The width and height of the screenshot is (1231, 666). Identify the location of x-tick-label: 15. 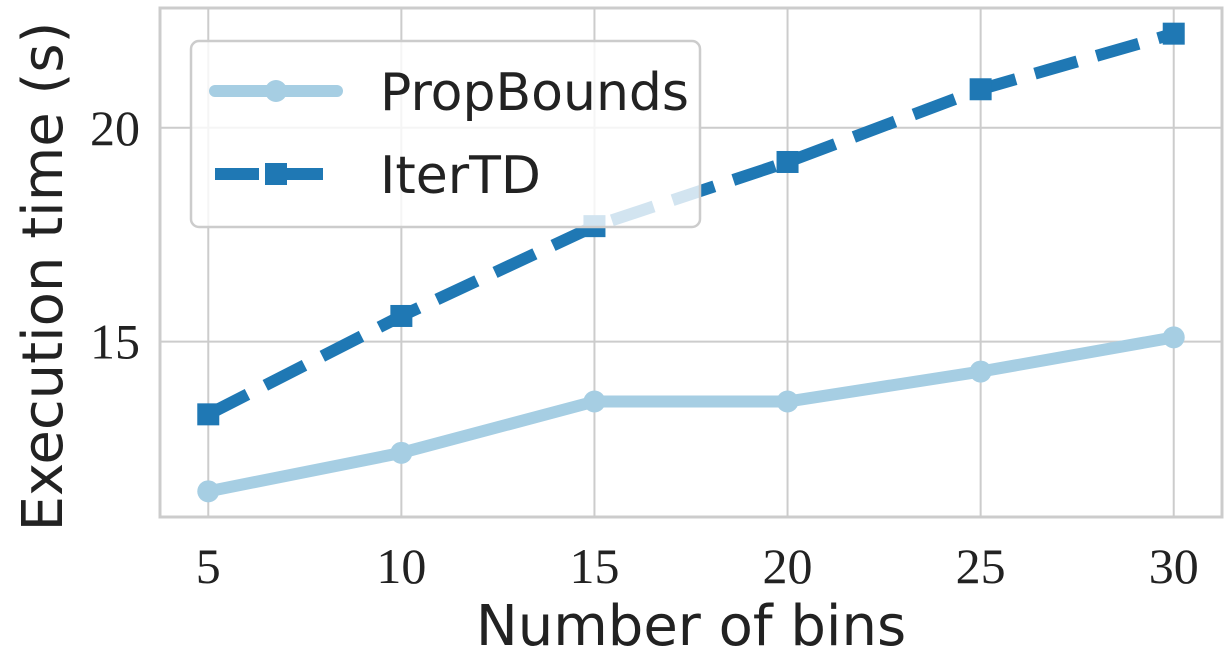
(594, 566).